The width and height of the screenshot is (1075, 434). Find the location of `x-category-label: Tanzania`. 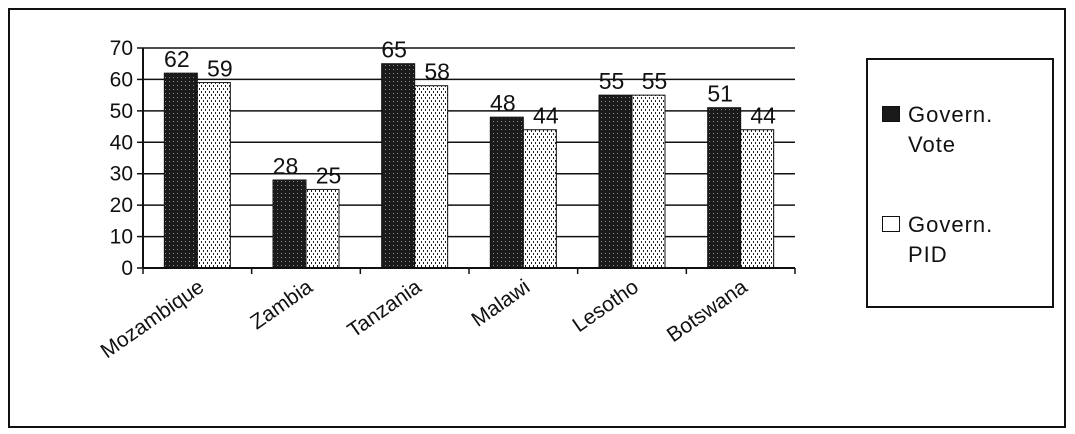

x-category-label: Tanzania is located at coordinates (384, 308).